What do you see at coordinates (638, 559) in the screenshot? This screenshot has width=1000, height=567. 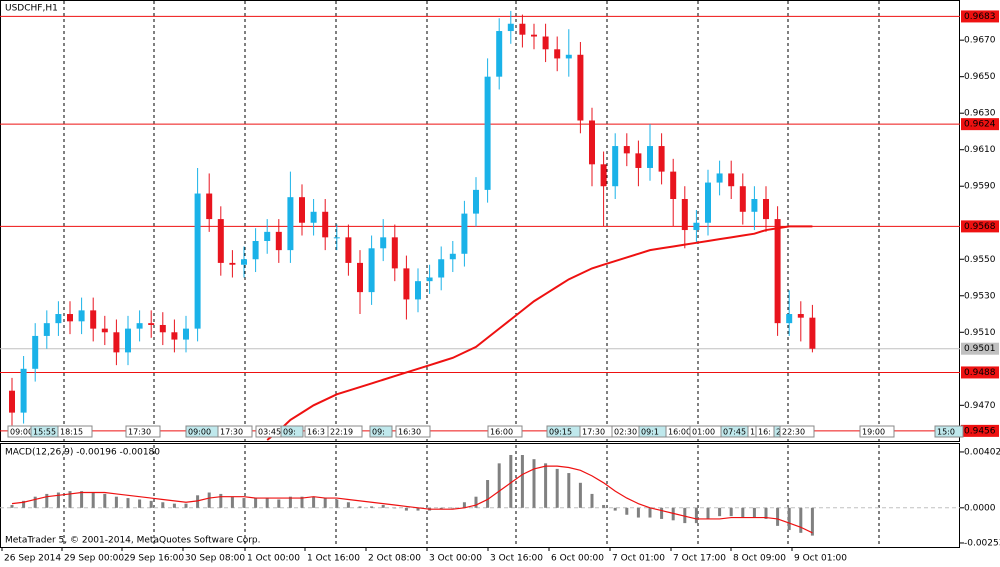 I see `x-tick-label: 7 Oct 01:00` at bounding box center [638, 559].